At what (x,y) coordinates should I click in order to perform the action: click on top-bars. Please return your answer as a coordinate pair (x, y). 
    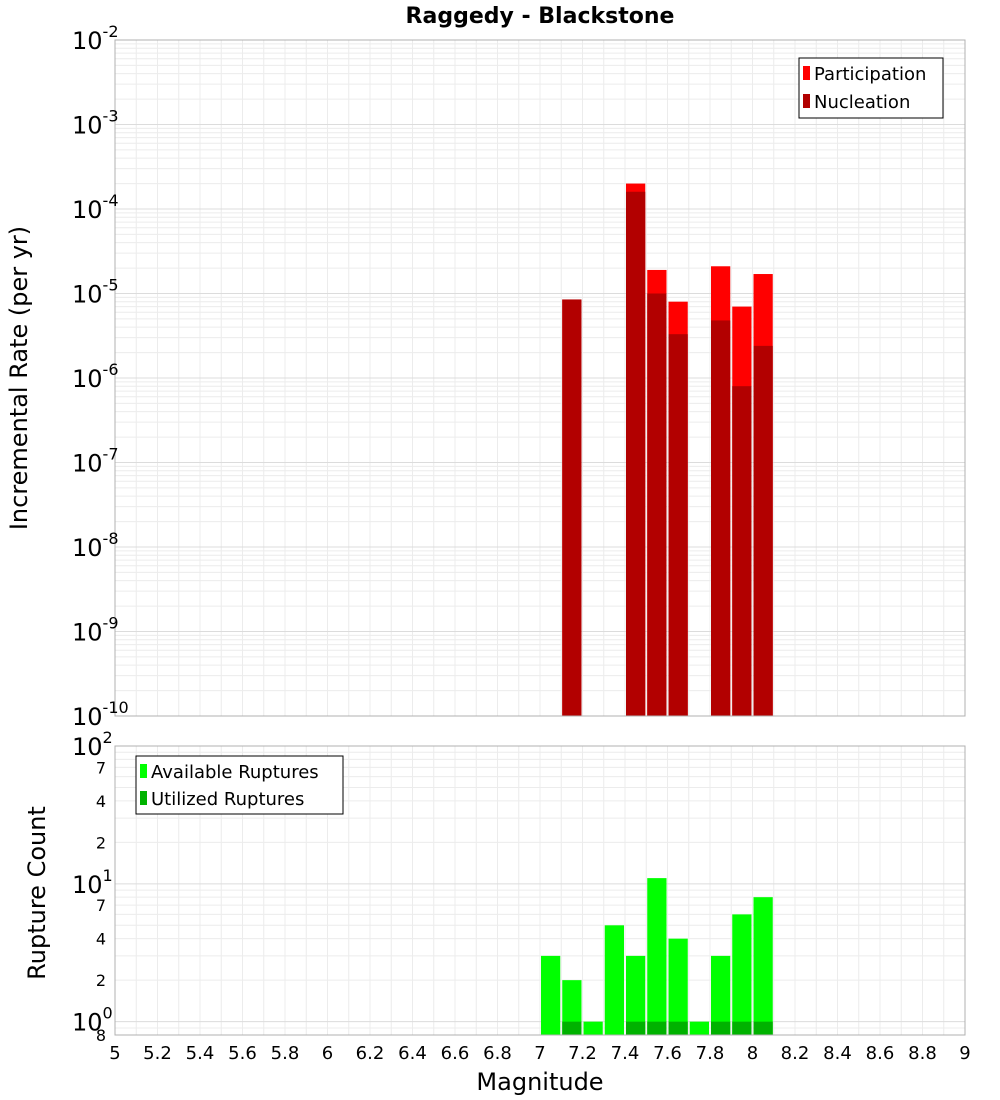
    Looking at the image, I should click on (667, 450).